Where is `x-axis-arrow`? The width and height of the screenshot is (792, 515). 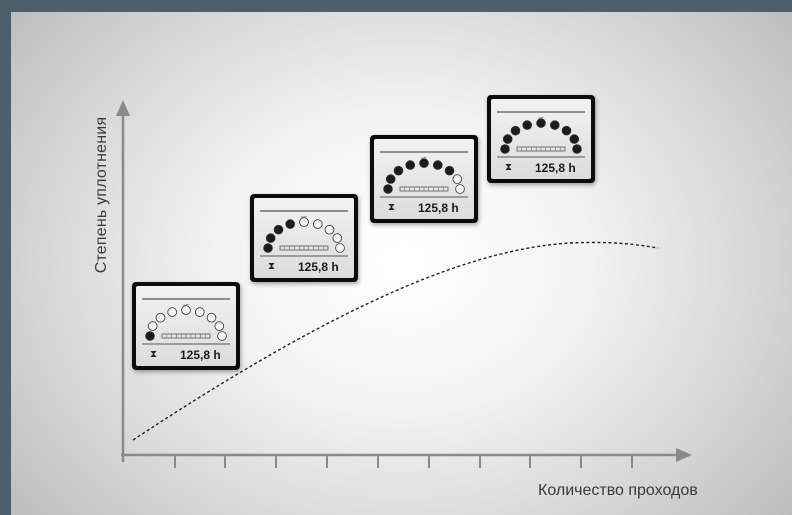
x-axis-arrow is located at coordinates (684, 455).